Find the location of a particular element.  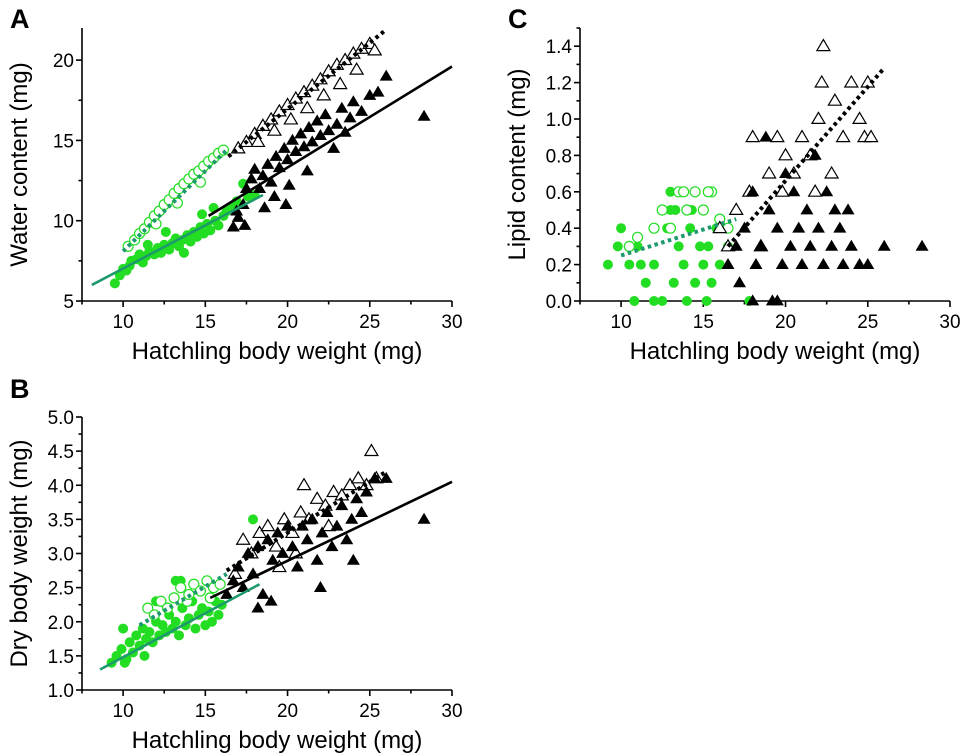

y-tick-label: 5 is located at coordinates (68, 302).